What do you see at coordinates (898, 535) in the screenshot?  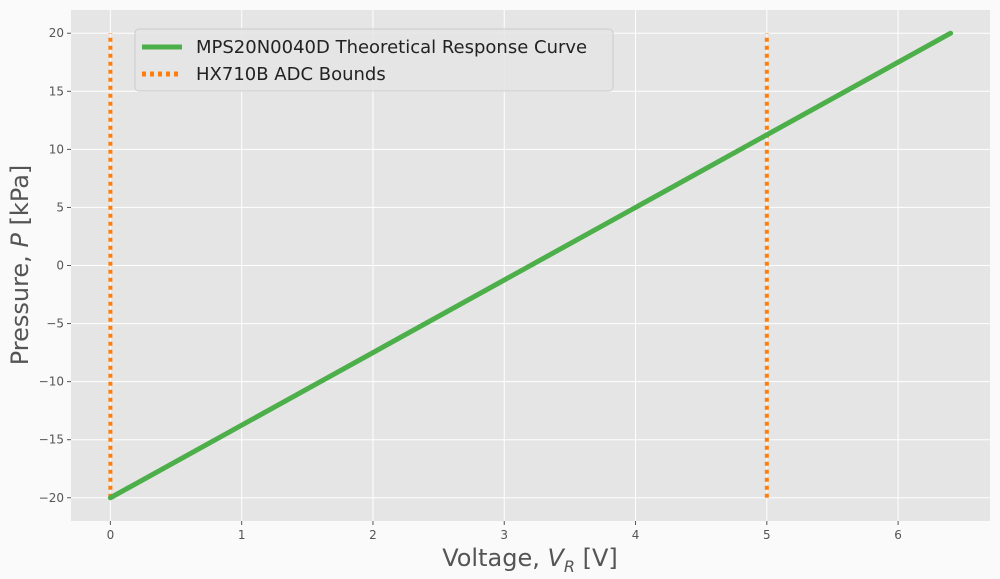 I see `x-tick-label: 6` at bounding box center [898, 535].